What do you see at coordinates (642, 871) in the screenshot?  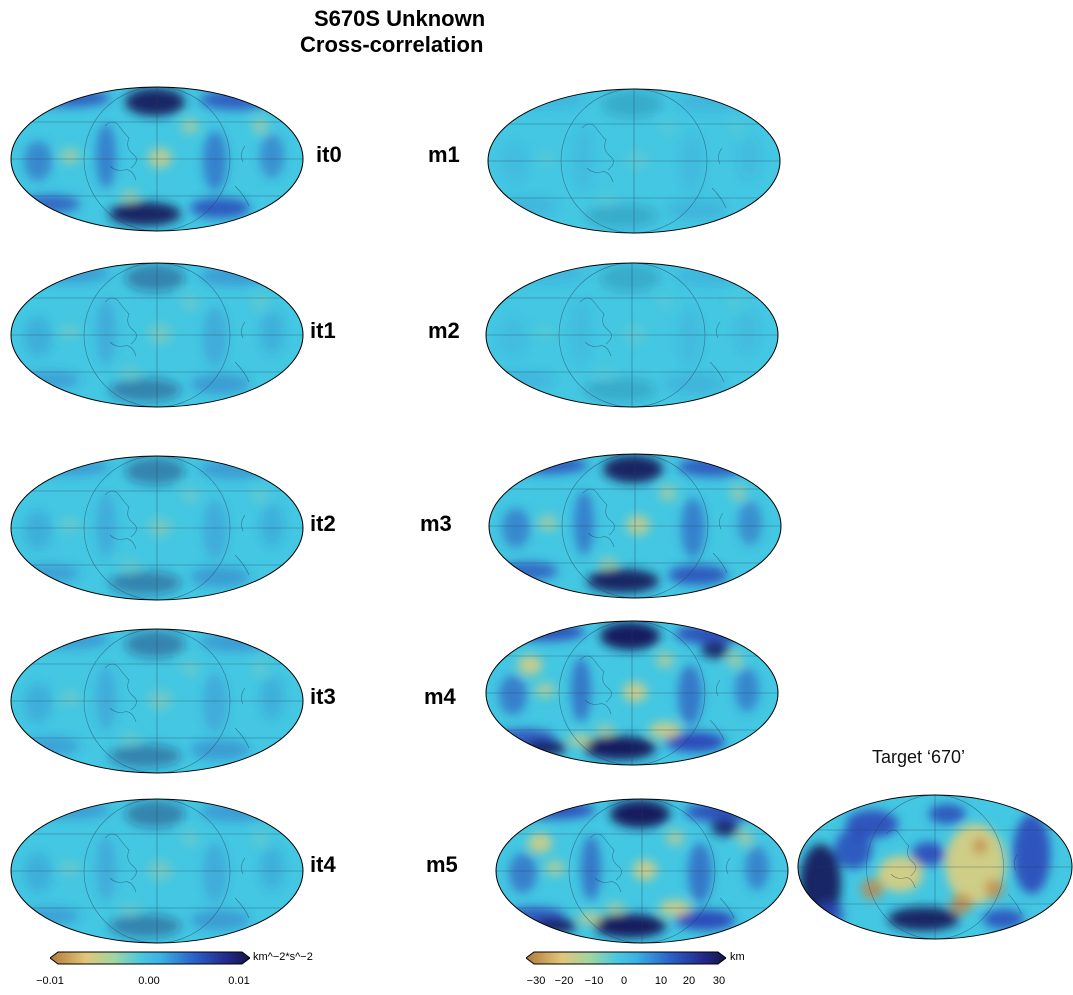 I see `map-m5` at bounding box center [642, 871].